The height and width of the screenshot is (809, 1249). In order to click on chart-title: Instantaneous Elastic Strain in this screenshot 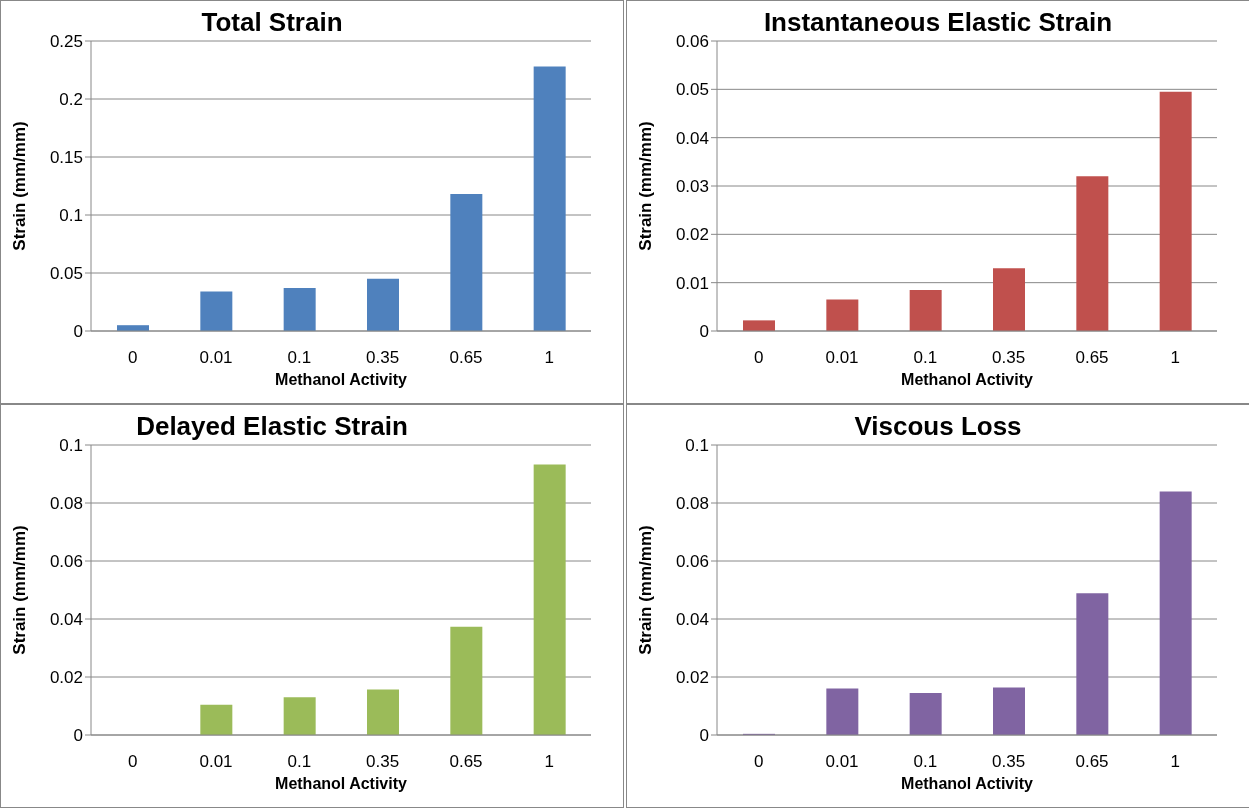, I will do `click(938, 22)`.